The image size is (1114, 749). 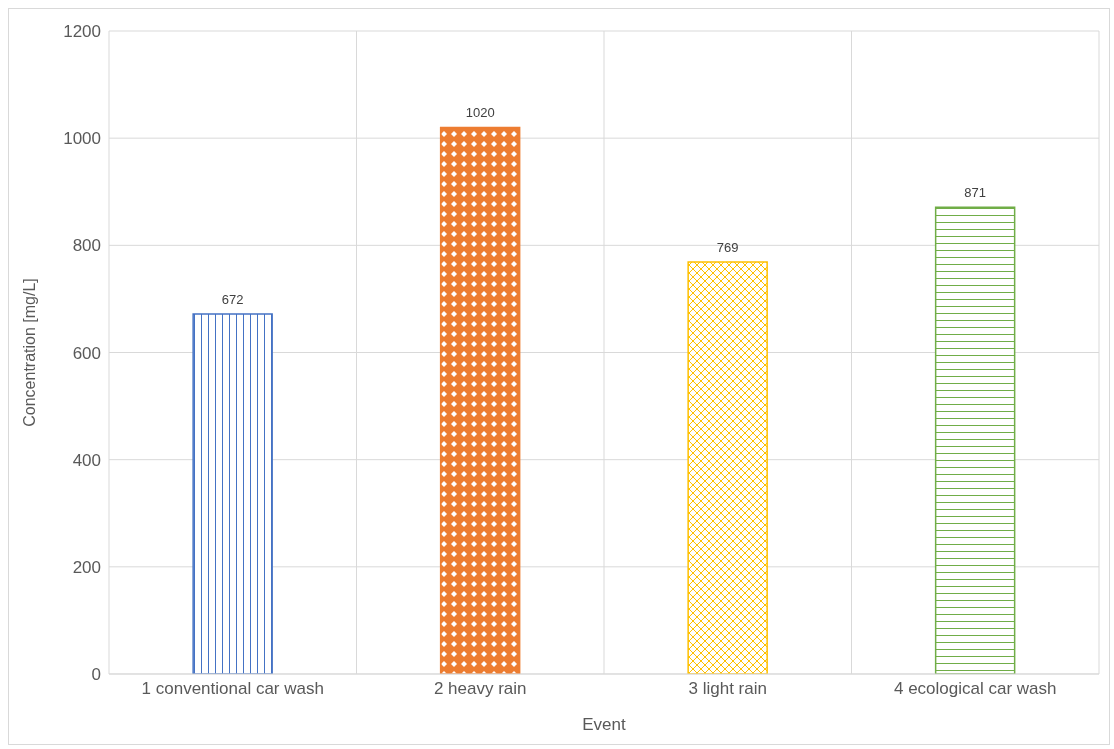 What do you see at coordinates (82, 139) in the screenshot?
I see `y-tick-label: 1000` at bounding box center [82, 139].